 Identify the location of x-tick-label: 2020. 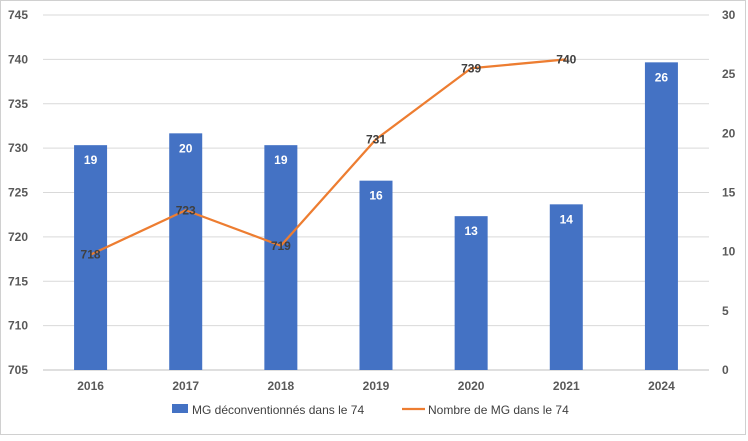
(471, 386).